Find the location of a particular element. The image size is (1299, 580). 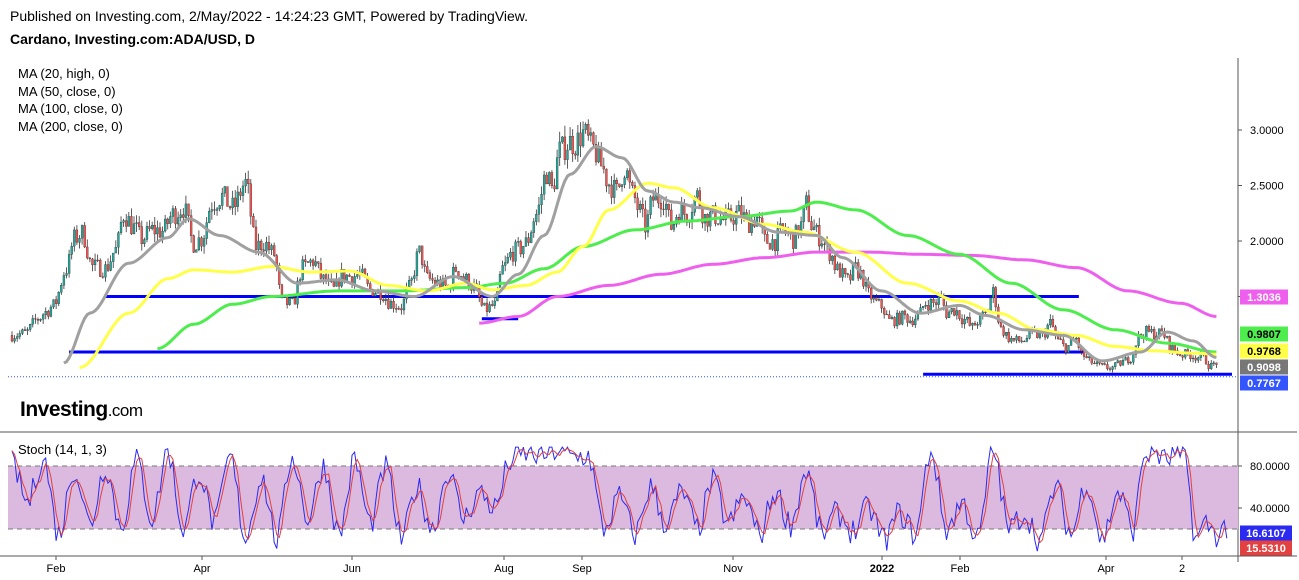

price-badge: 1.3036 is located at coordinates (1264, 297).